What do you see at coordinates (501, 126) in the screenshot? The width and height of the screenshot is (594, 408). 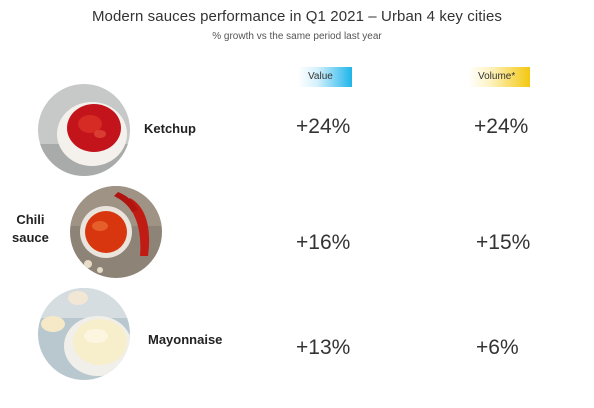 I see `ketchup-volume-growth: +24%` at bounding box center [501, 126].